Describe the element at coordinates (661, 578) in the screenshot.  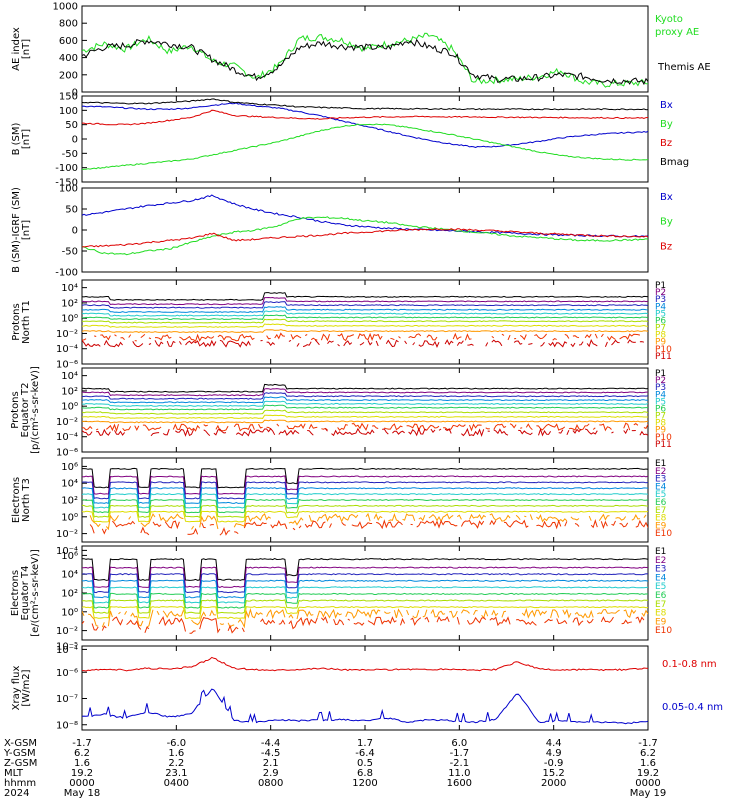
I see `legend-label: E4` at that location.